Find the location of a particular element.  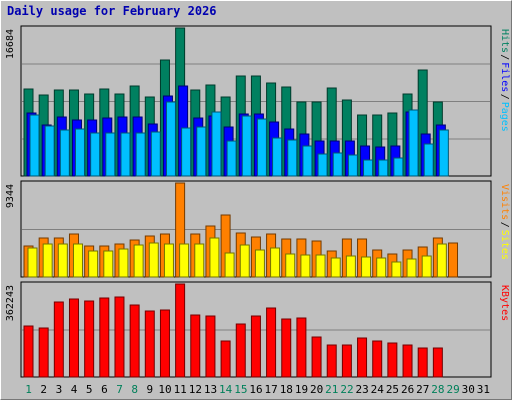

x-tick-day-28: 28 is located at coordinates (437, 389).